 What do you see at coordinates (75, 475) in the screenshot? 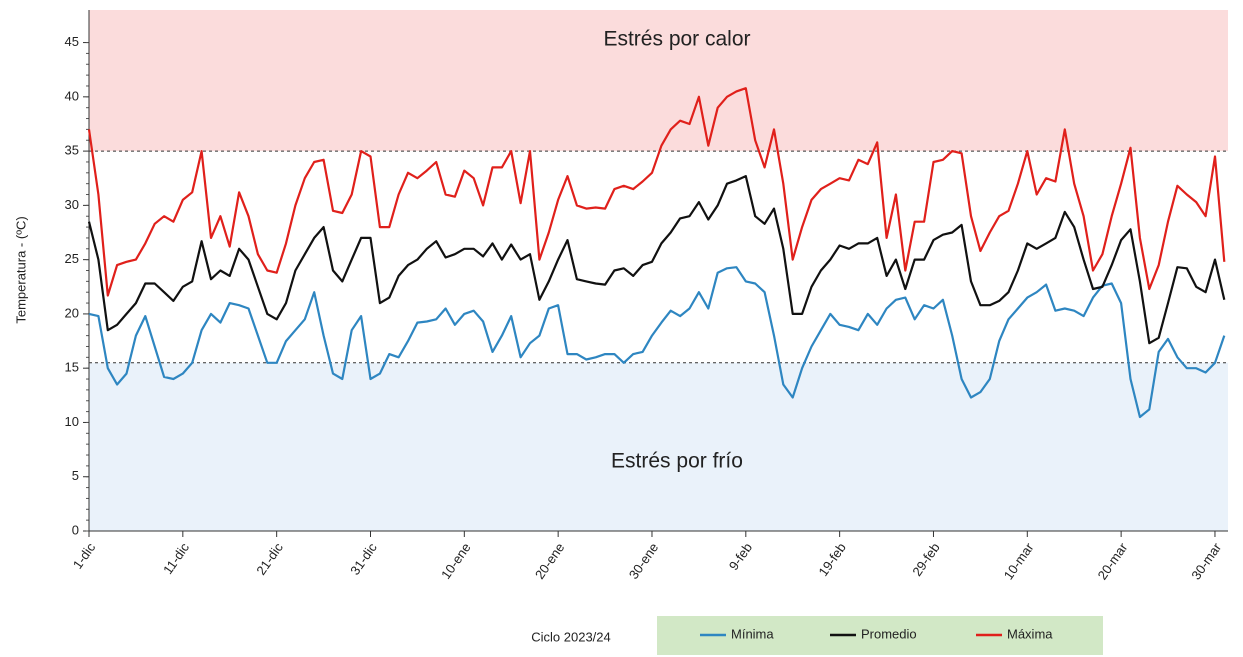
I see `y-tick-label: 5` at bounding box center [75, 475].